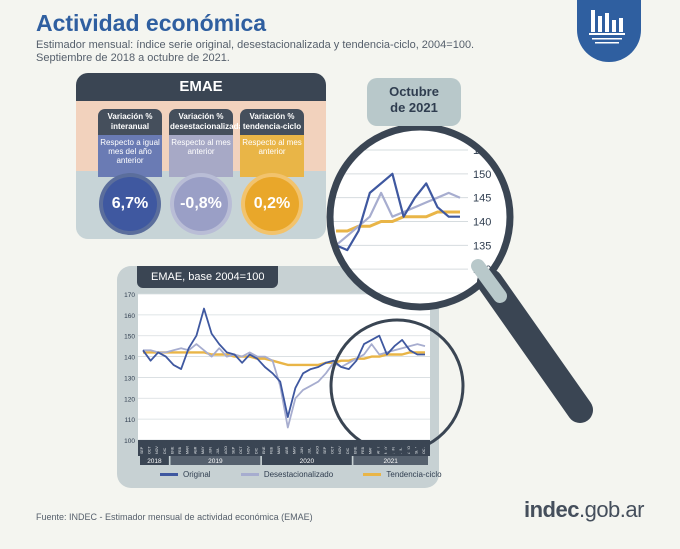 This screenshot has width=680, height=549. Describe the element at coordinates (201, 204) in the screenshot. I see `value-desestacionalizada: -0,8%` at that location.